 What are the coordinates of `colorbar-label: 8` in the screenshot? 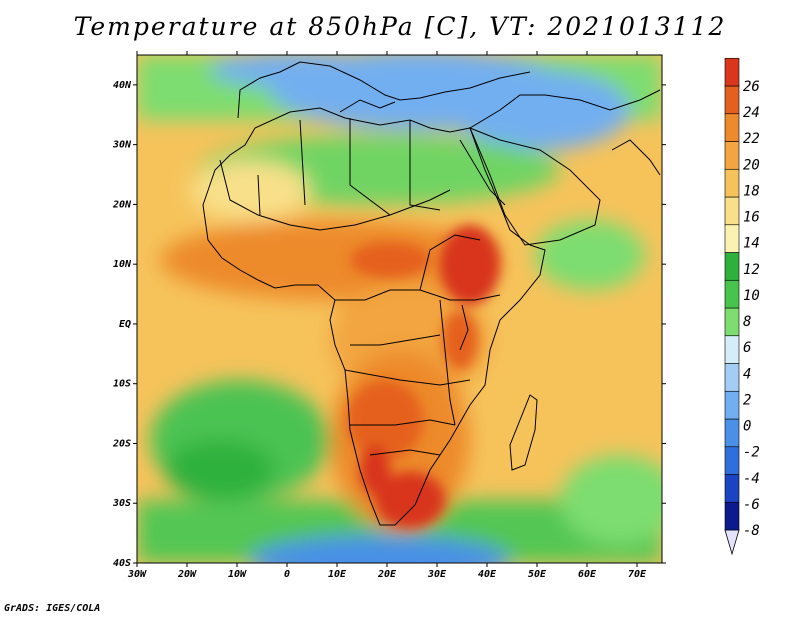 It's located at (747, 322).